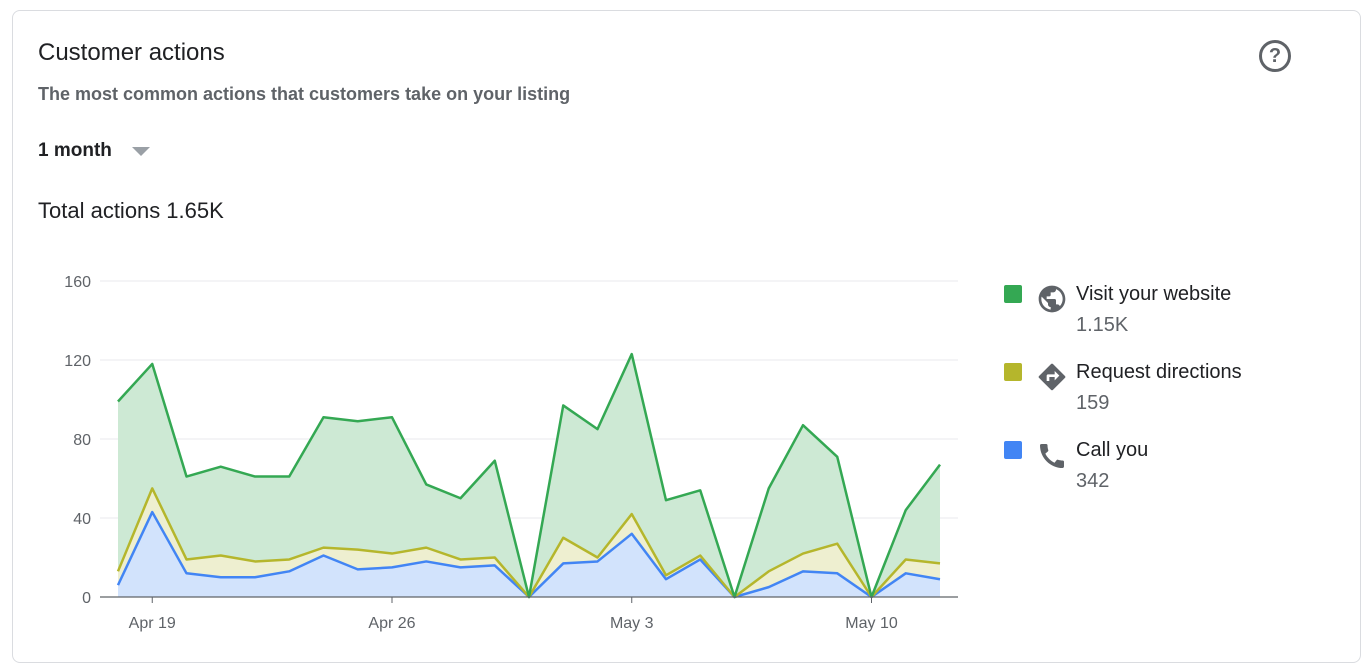  I want to click on y-tick-label: 40, so click(82, 519).